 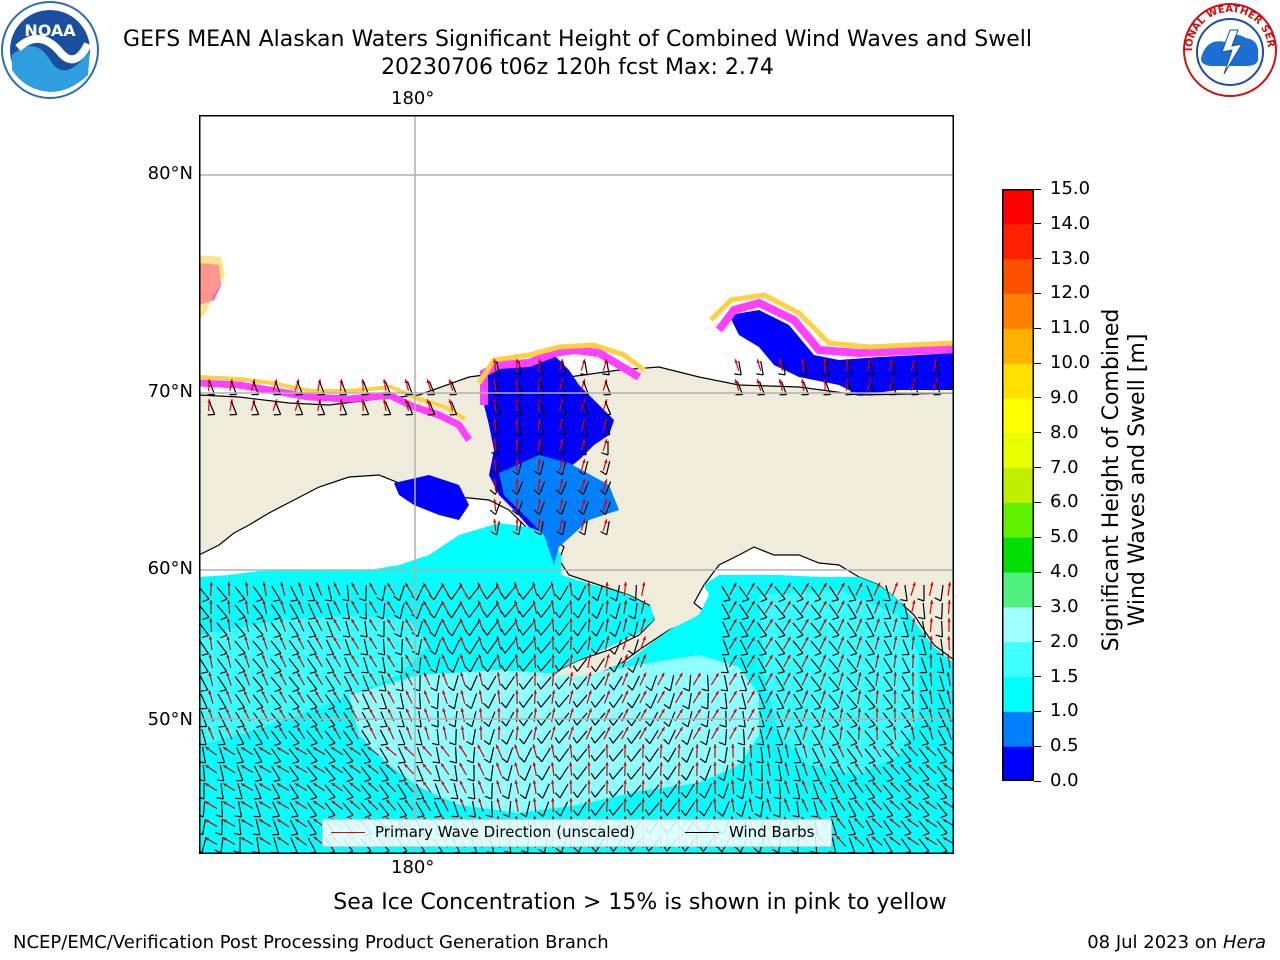 I want to click on footer-date: 08 Jul 2023 on Hera, so click(x=1176, y=942).